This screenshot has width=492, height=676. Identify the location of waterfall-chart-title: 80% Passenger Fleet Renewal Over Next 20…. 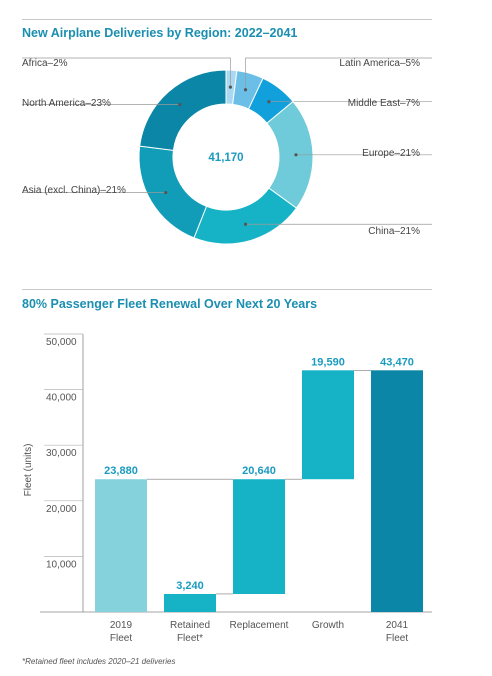
(170, 304).